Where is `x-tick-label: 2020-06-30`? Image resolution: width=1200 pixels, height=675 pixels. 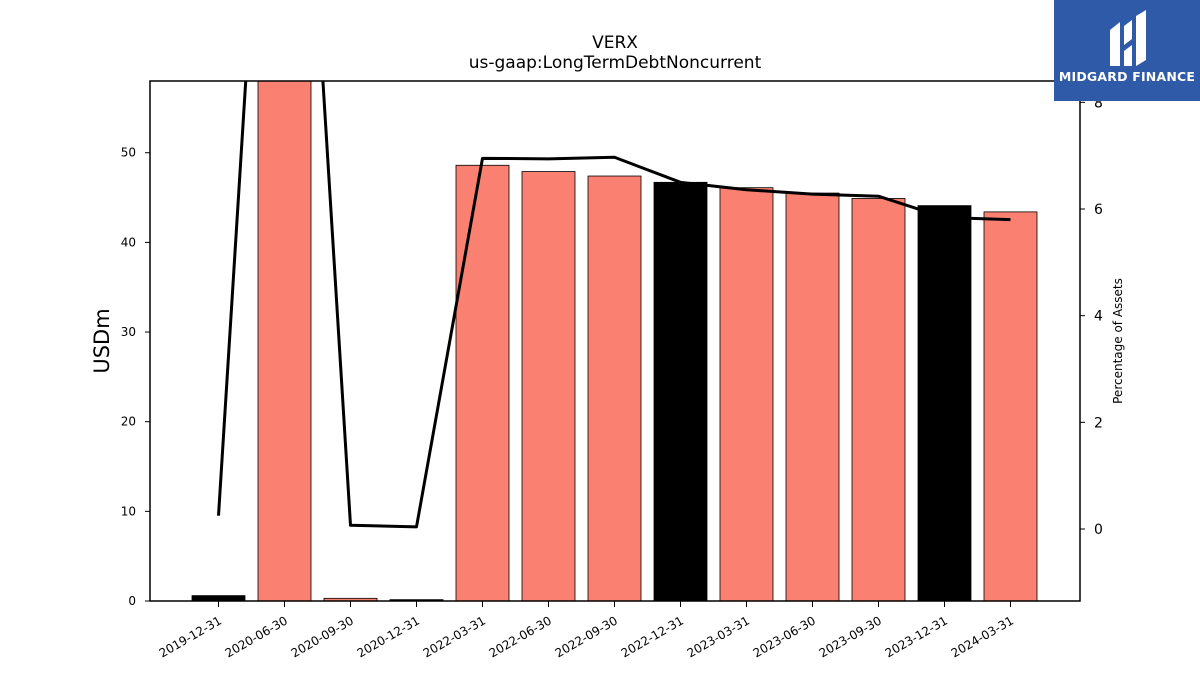 x-tick-label: 2020-06-30 is located at coordinates (256, 636).